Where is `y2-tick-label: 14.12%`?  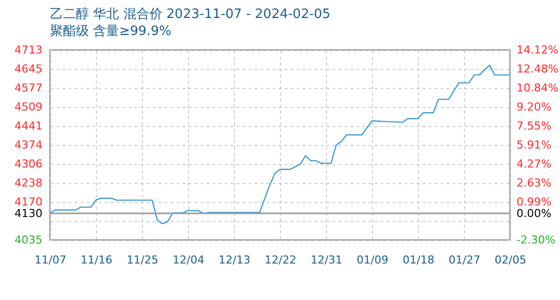 y2-tick-label: 14.12% is located at coordinates (537, 50).